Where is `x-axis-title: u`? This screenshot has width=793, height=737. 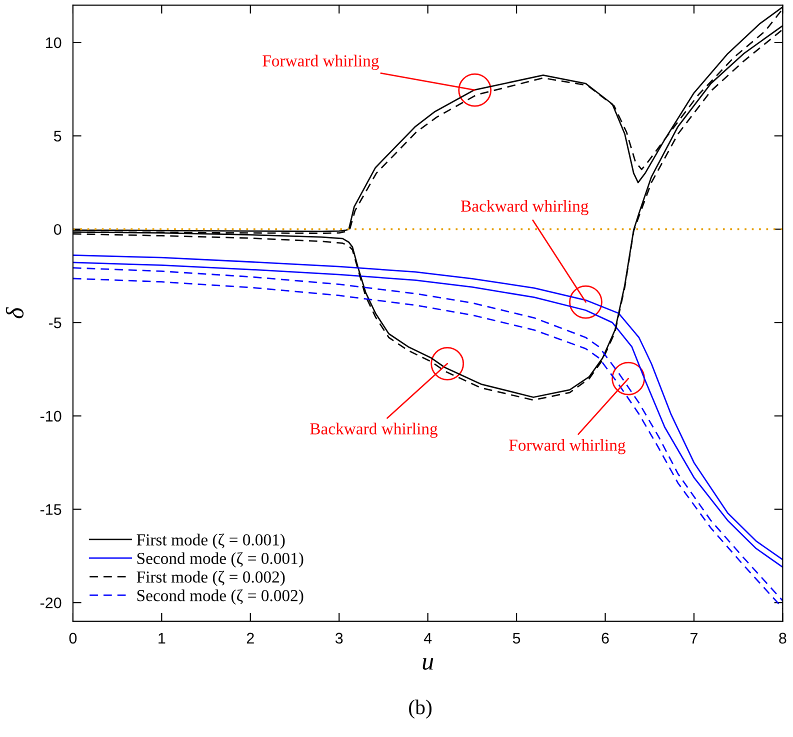
x-axis-title: u is located at coordinates (428, 664).